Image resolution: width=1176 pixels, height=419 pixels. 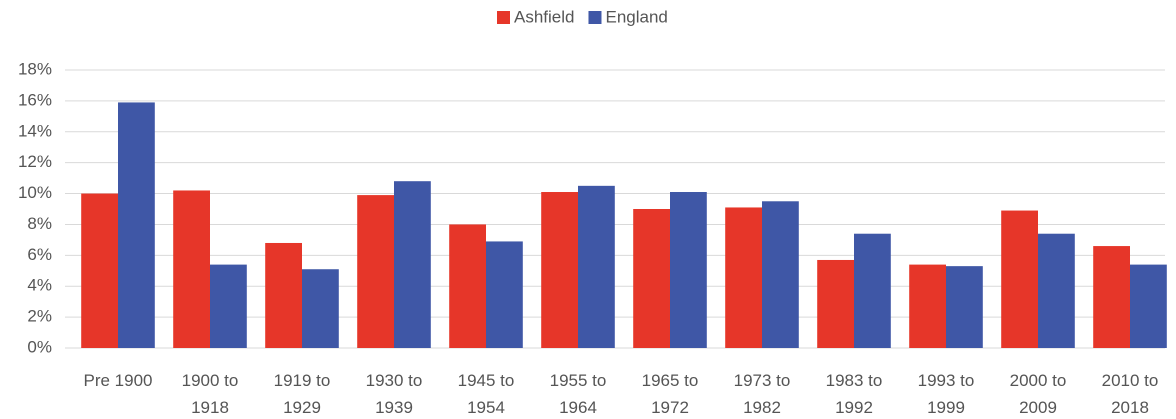 What do you see at coordinates (486, 394) in the screenshot?
I see `x-tick-label: 1945 to 1954` at bounding box center [486, 394].